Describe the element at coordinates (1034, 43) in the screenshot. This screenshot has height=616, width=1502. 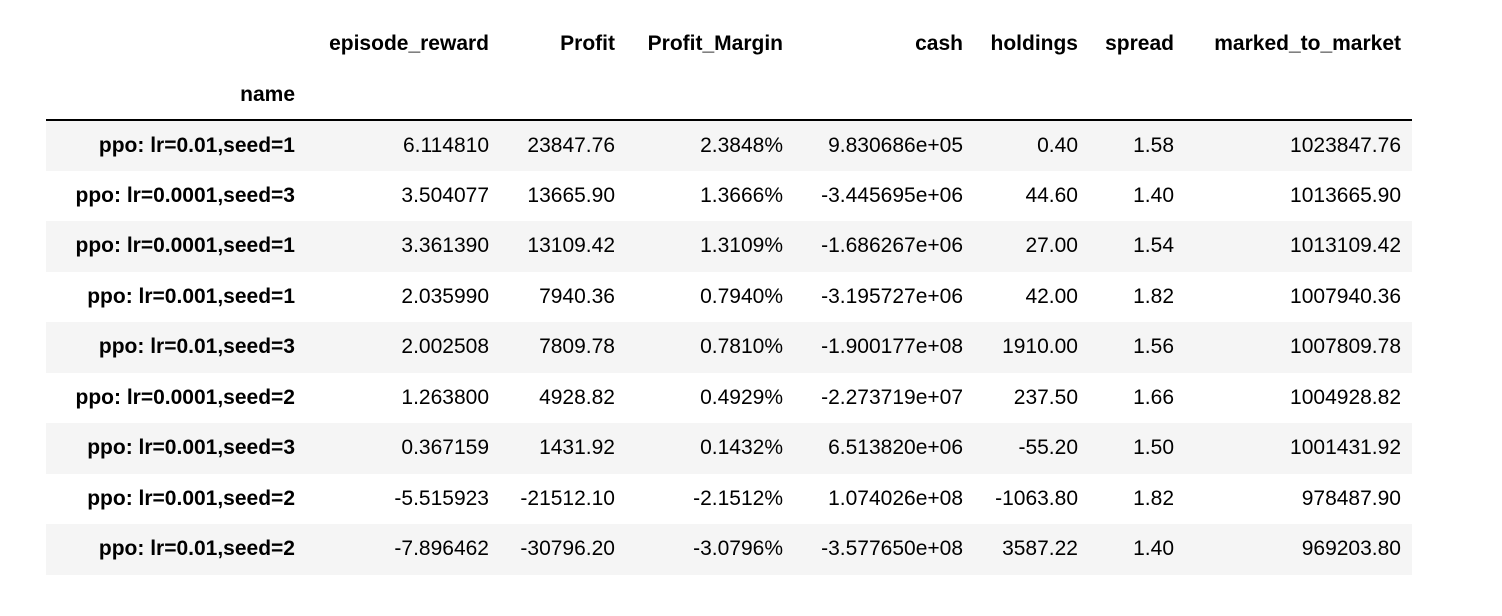
I see `column-header-holdings: holdings` at that location.